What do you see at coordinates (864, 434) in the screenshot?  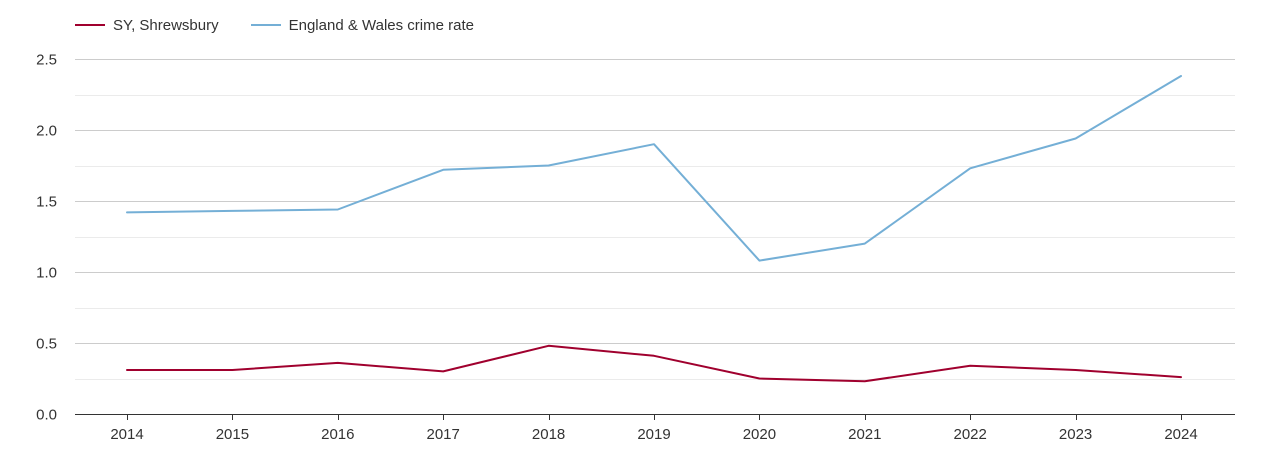 I see `x-tick-label: 2021` at bounding box center [864, 434].